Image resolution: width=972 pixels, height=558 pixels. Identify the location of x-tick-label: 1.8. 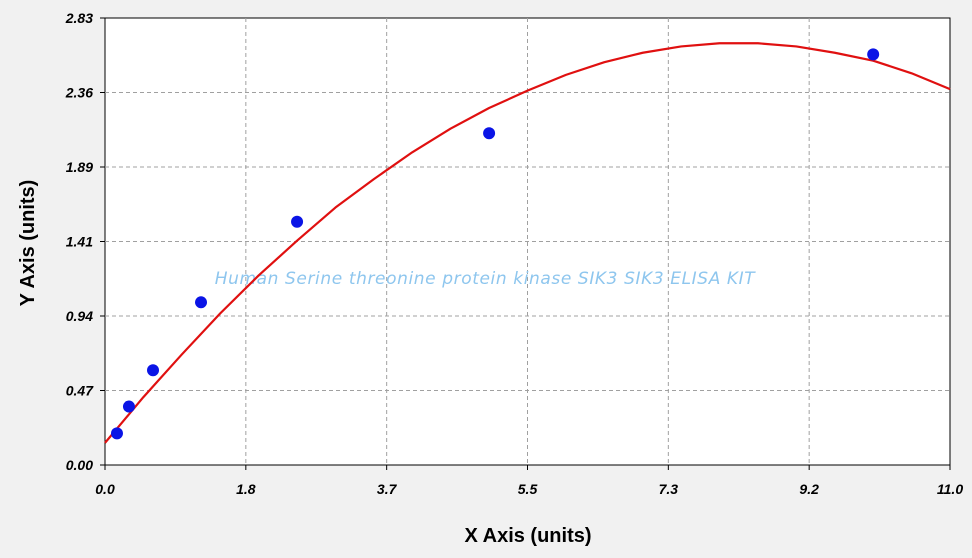
(246, 489).